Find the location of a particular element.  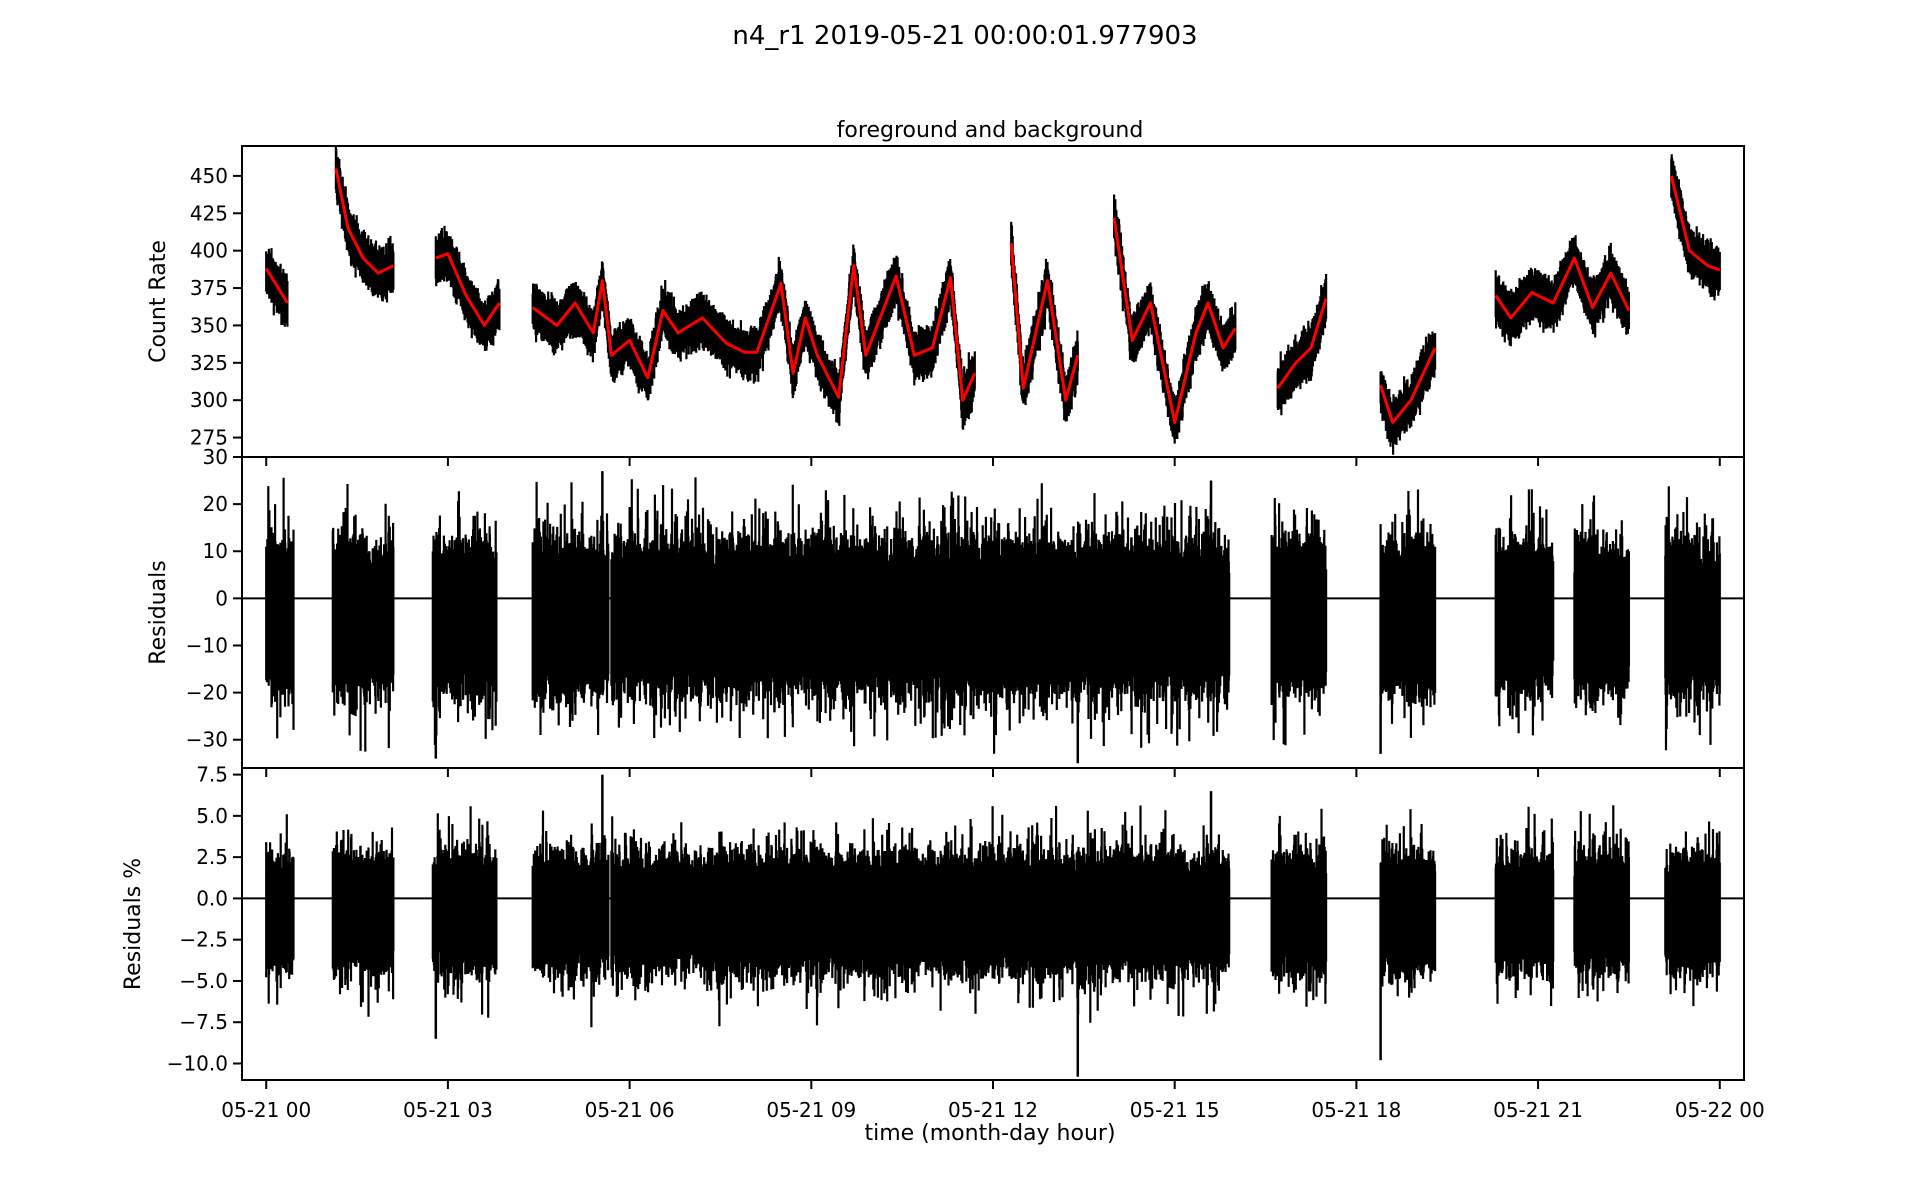

y-tick-label: 7.5 is located at coordinates (212, 775).